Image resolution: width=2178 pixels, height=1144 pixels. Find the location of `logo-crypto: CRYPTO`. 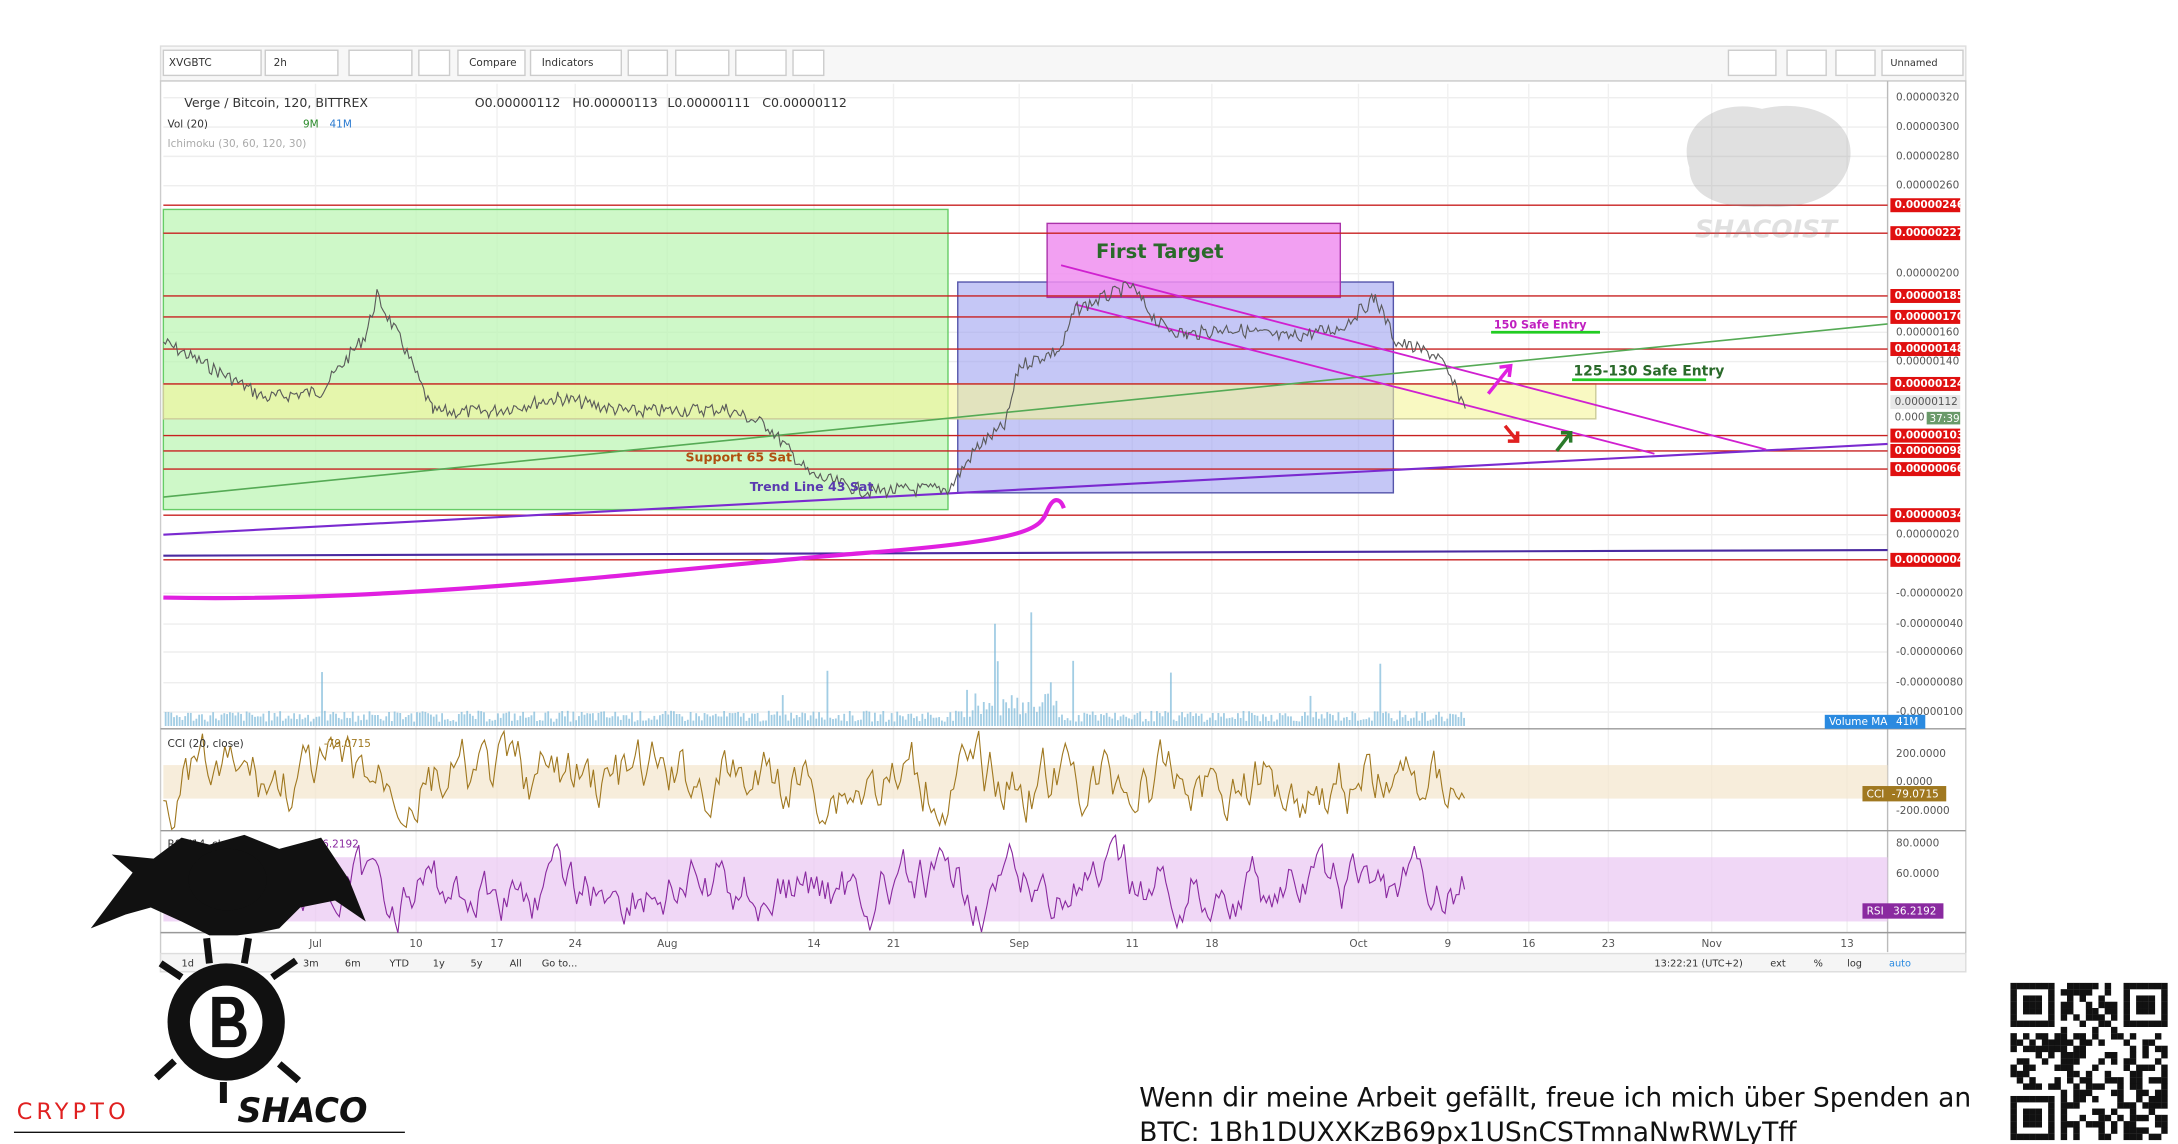

logo-crypto: CRYPTO is located at coordinates (73, 1112).